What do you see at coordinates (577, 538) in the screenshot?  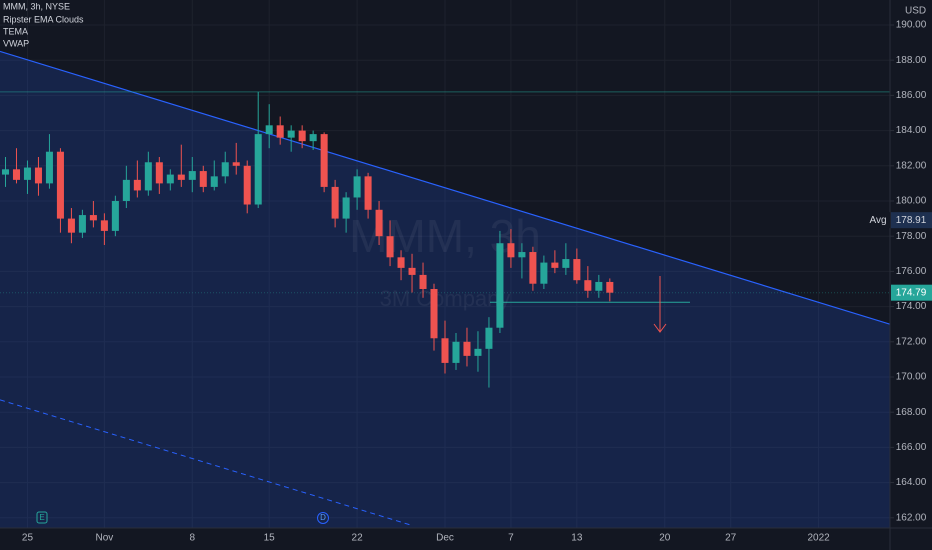 I see `x-tick-label: 13` at bounding box center [577, 538].